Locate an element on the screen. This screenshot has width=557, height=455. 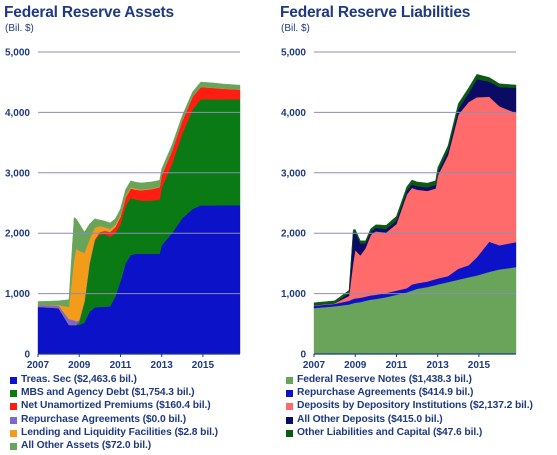
liabilities-y-tick-label: 1,000 is located at coordinates (293, 294).